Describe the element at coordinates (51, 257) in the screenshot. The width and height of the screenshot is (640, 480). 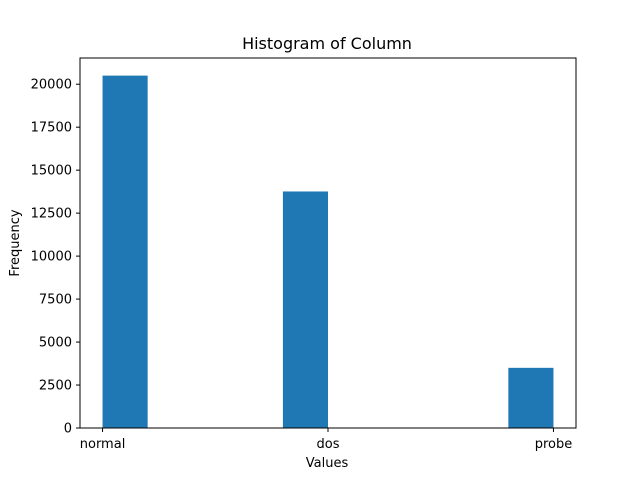
I see `y-tick-label: 10000` at that location.